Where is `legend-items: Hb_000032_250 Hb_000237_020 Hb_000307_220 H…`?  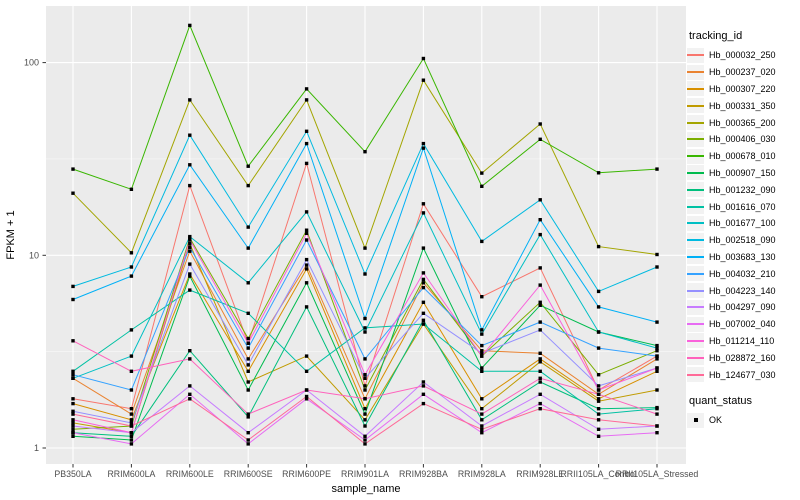
legend-items: Hb_000032_250 Hb_000237_020 Hb_000307_220 H… is located at coordinates (743, 215).